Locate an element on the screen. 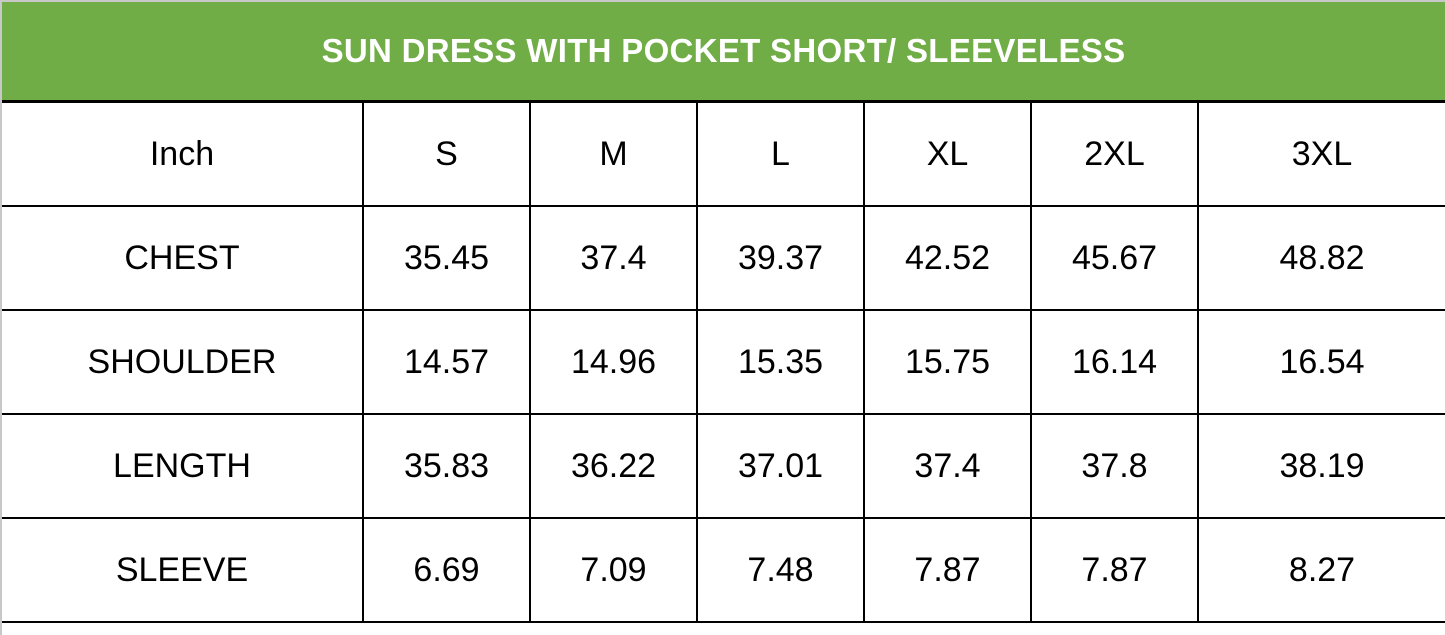 The image size is (1445, 635). unit-label: Inch is located at coordinates (183, 155).